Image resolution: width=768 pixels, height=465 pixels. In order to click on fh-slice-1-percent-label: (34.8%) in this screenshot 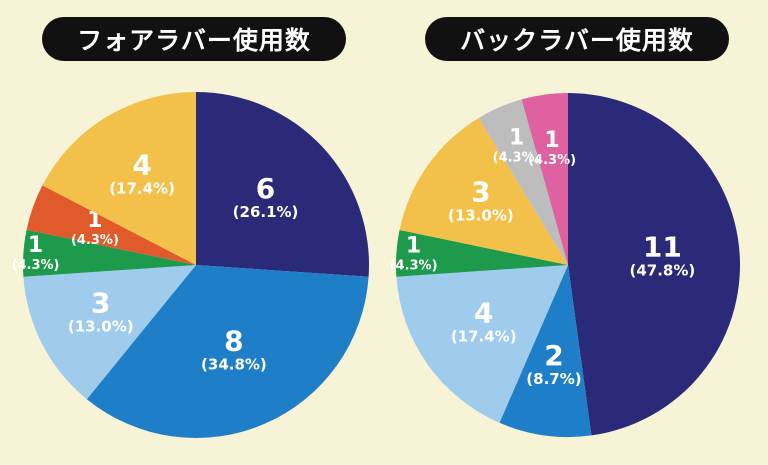, I will do `click(234, 364)`.